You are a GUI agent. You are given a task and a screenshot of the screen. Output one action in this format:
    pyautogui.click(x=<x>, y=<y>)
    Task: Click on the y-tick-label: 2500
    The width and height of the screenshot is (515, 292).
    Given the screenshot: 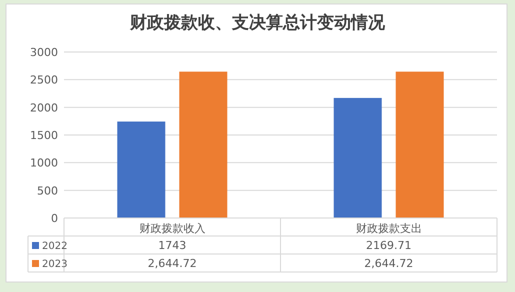 What is the action you would take?
    pyautogui.click(x=44, y=80)
    